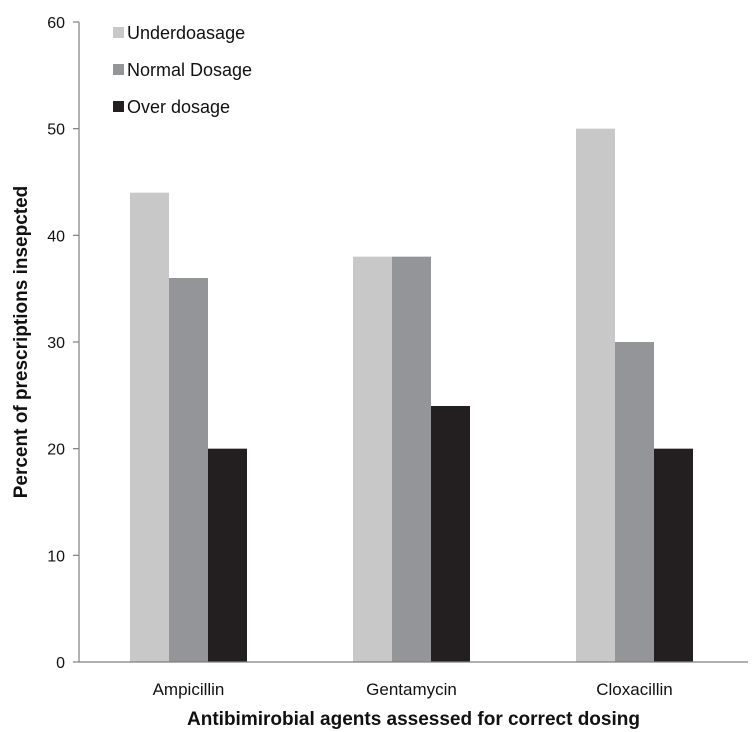 This screenshot has width=755, height=732. What do you see at coordinates (56, 556) in the screenshot?
I see `y-tick-label: 10` at bounding box center [56, 556].